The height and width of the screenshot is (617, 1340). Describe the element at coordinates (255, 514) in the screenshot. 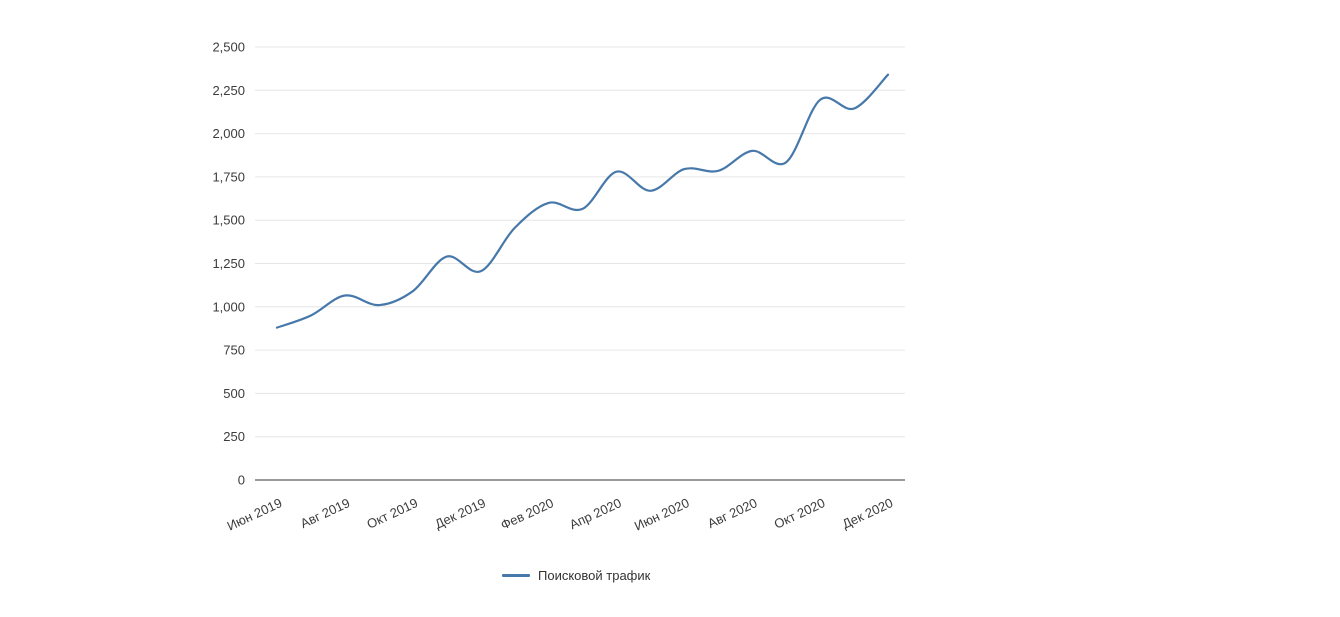

I see `x-tick-label: Июн 2019` at that location.